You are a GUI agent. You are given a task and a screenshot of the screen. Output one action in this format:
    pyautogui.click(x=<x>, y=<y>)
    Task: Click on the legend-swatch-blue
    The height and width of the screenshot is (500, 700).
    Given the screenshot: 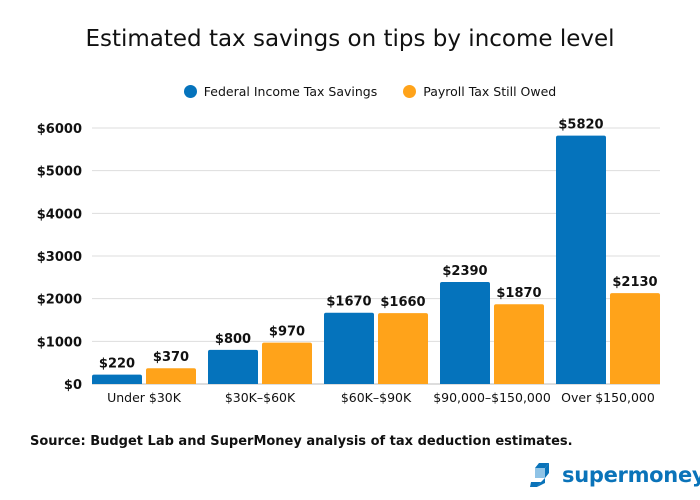 What is the action you would take?
    pyautogui.click(x=190, y=91)
    